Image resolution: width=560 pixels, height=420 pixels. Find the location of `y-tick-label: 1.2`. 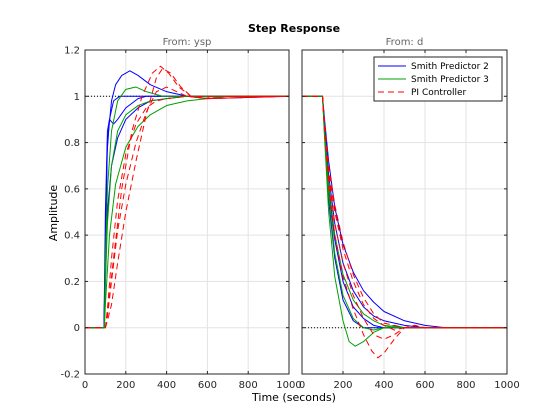

y-tick-label: 1.2 is located at coordinates (72, 51).